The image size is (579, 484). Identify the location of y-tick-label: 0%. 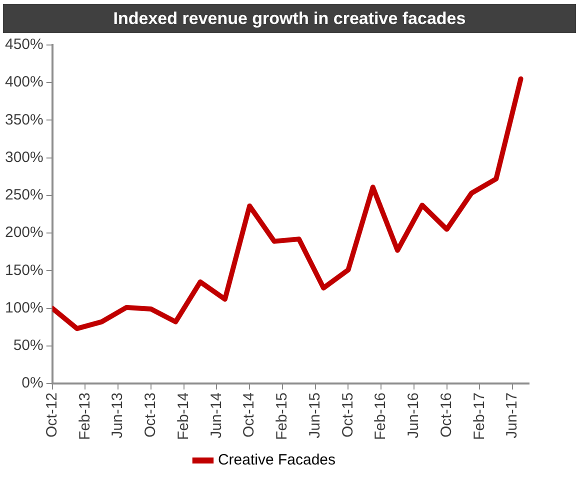
(33, 383).